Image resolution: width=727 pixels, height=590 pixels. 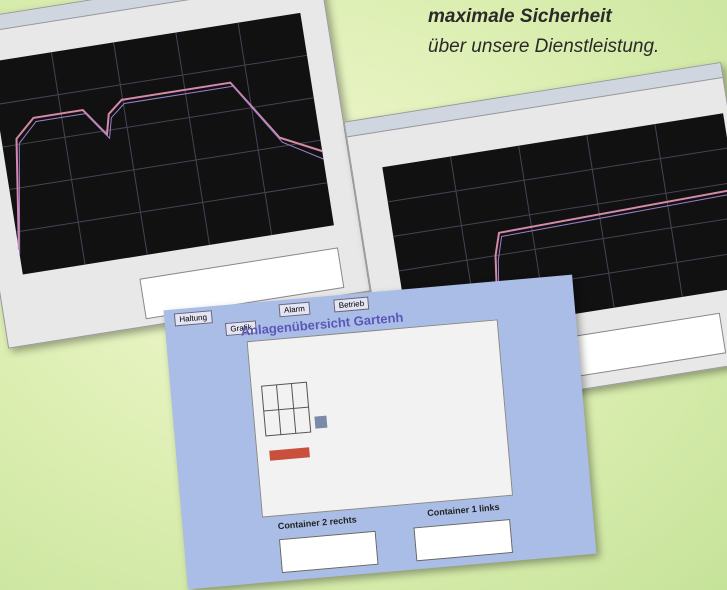 What do you see at coordinates (317, 523) in the screenshot?
I see `container-label: Container 2 rechts` at bounding box center [317, 523].